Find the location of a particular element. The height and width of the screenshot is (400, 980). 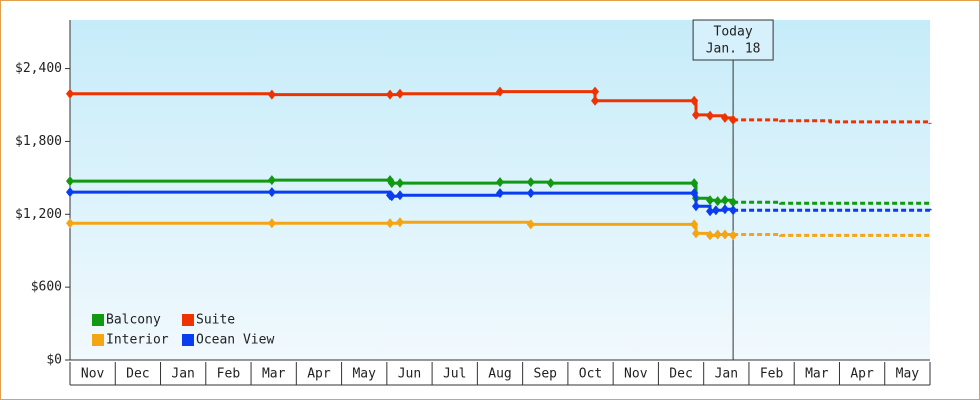

today-label: Jan. 18 is located at coordinates (733, 49).